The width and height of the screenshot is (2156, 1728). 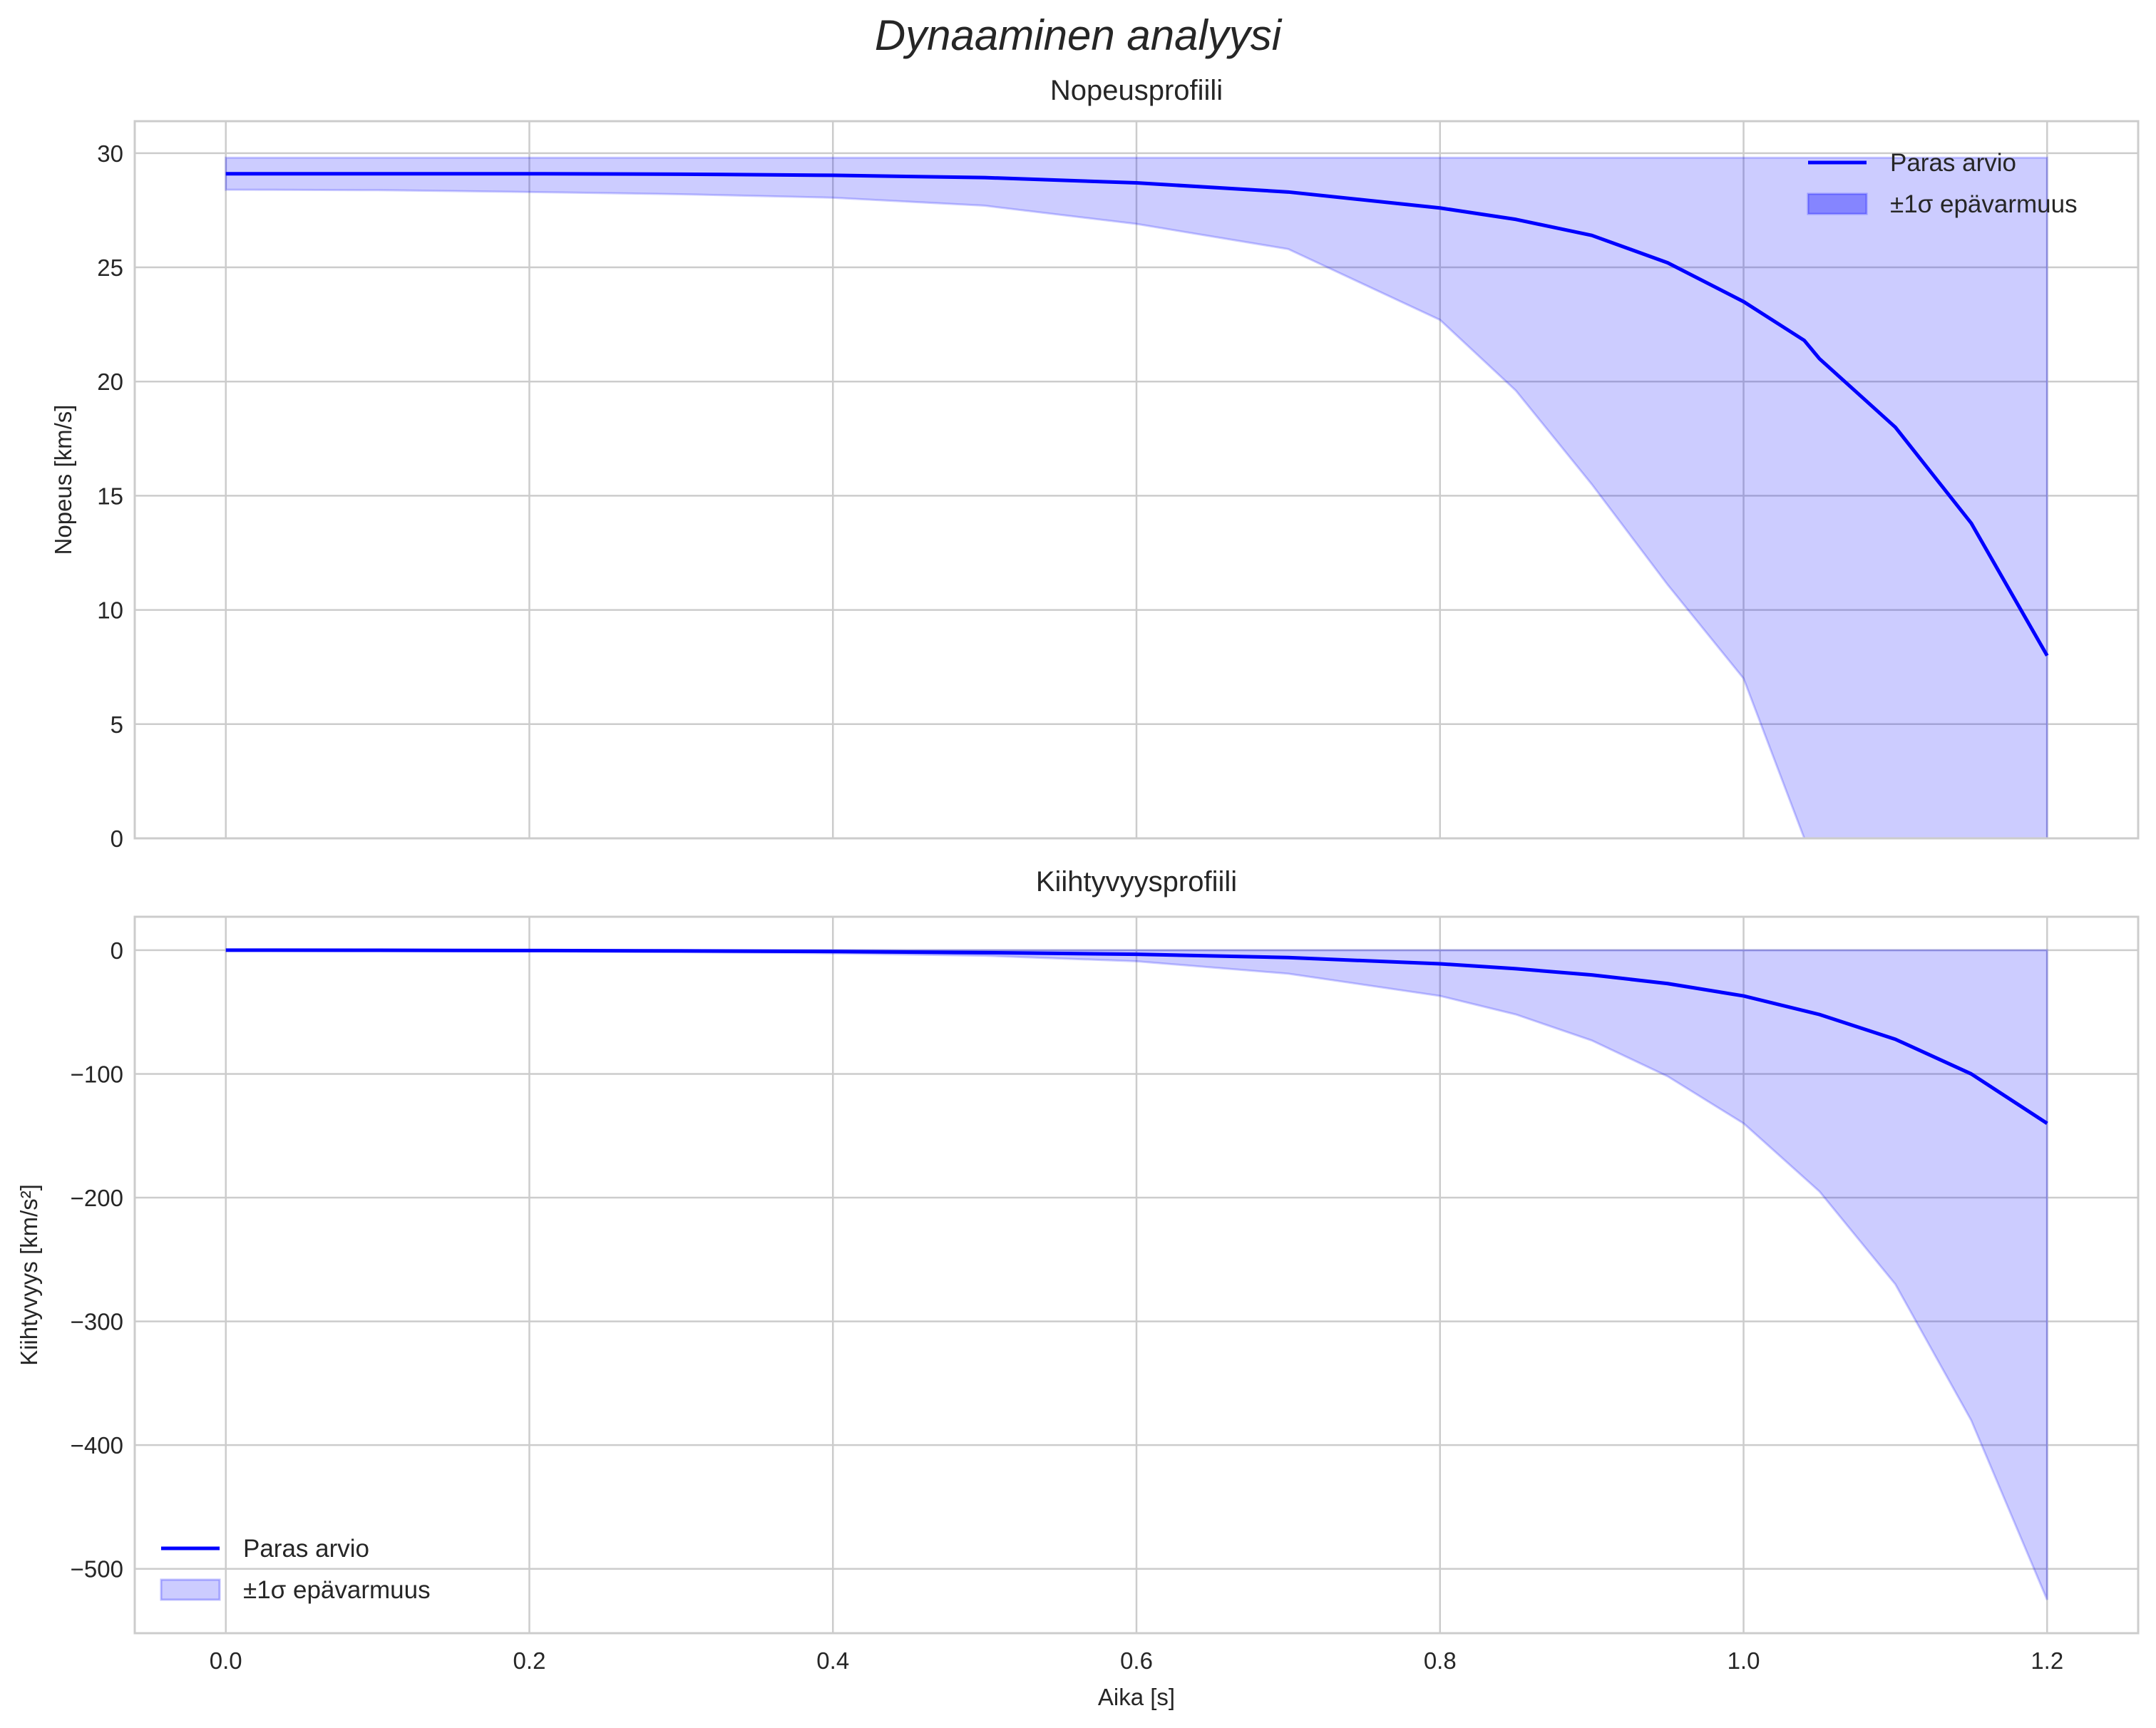 I want to click on x-tick-label: 0.0, so click(x=226, y=1660).